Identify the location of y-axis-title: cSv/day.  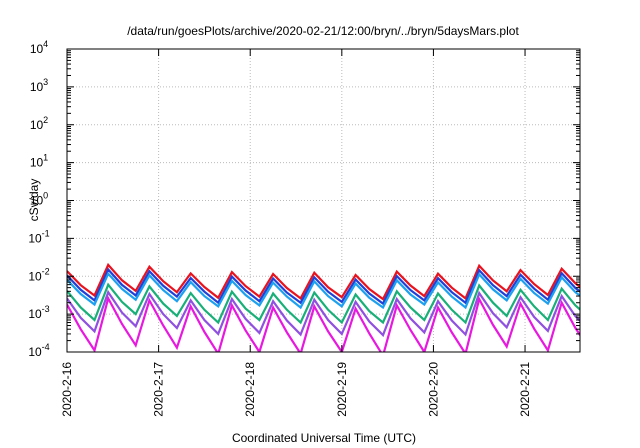
(34, 200).